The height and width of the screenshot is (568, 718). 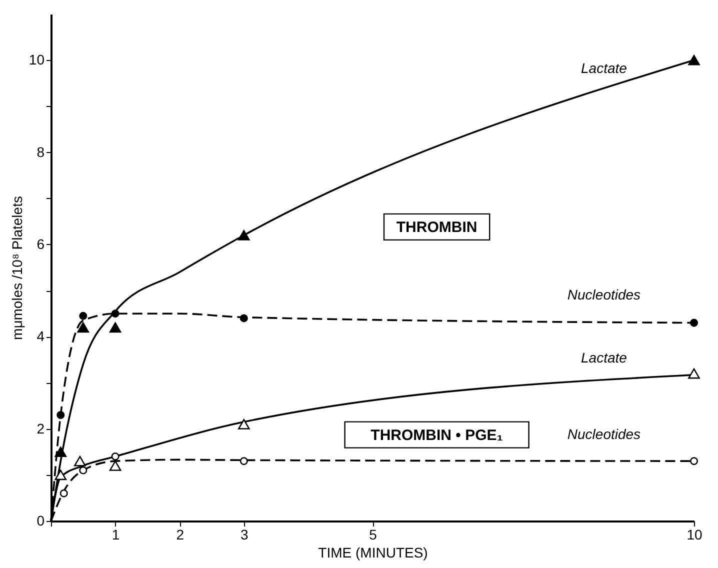 What do you see at coordinates (436, 435) in the screenshot?
I see `annotation: THROMBIN • PGE₁` at bounding box center [436, 435].